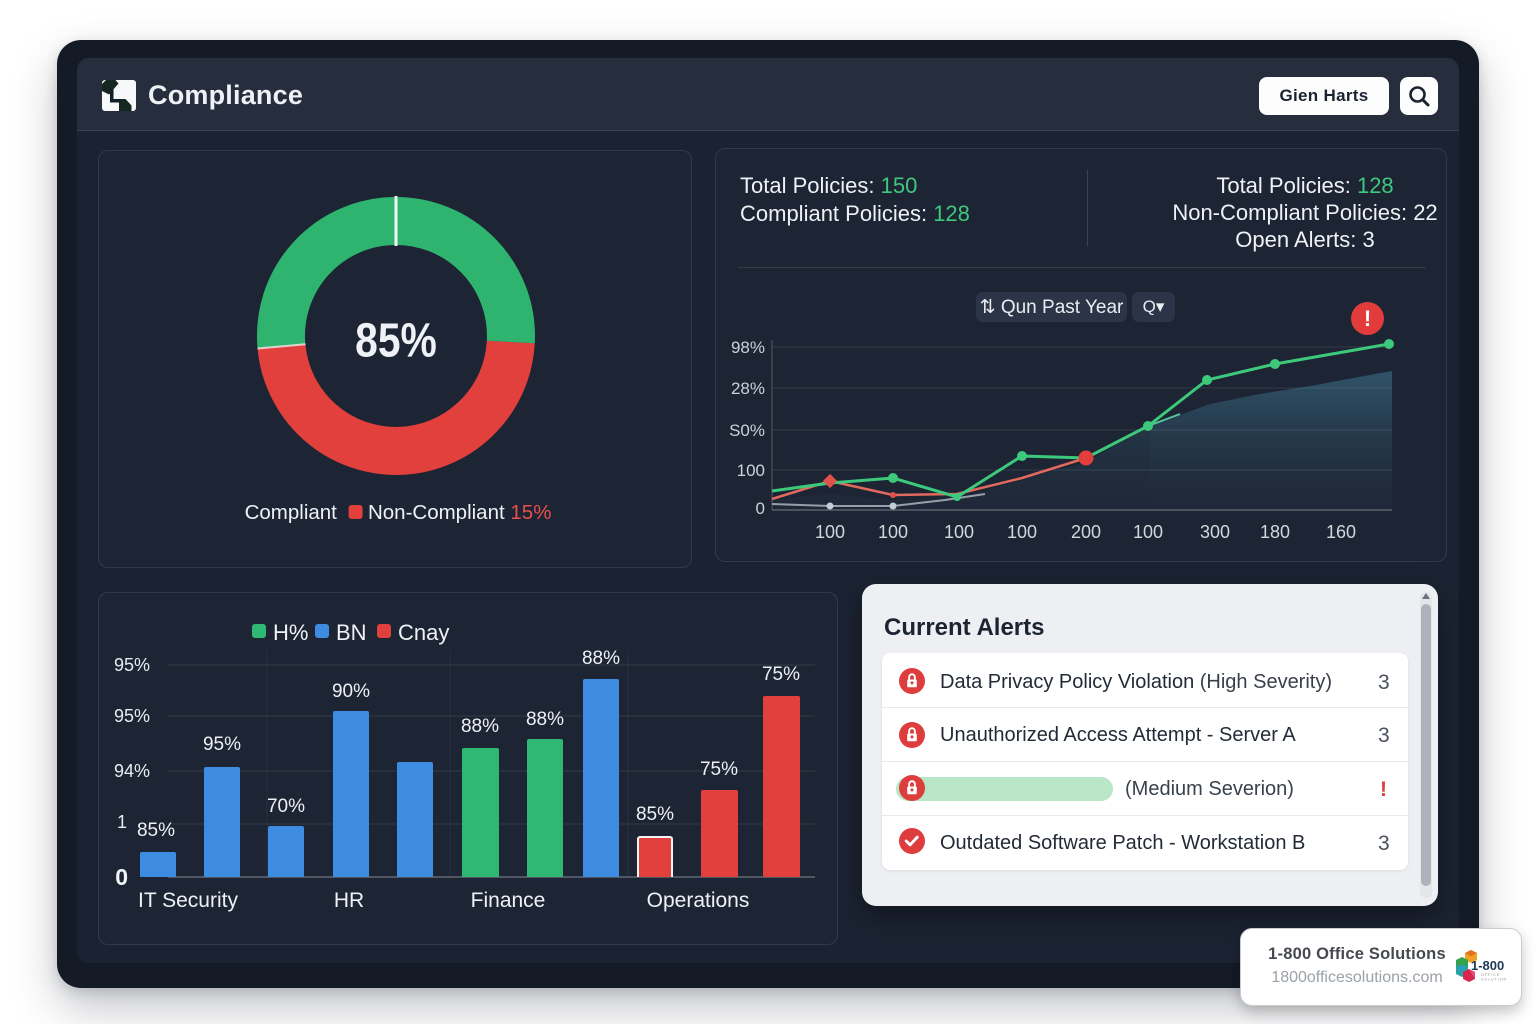  What do you see at coordinates (1494, 980) in the screenshot?
I see `svg-text: S O L U T I O N S` at bounding box center [1494, 980].